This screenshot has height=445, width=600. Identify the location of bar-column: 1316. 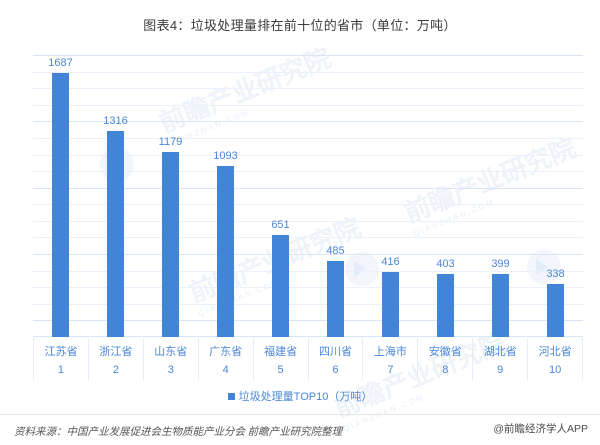
(115, 196).